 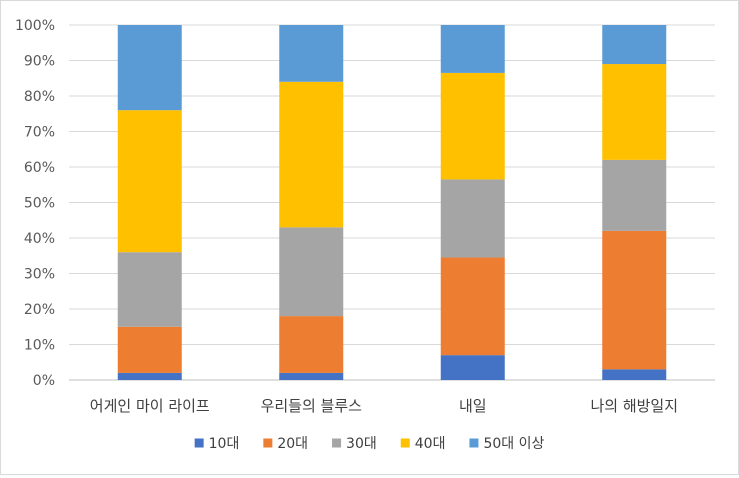 I want to click on y-axis: 0% 10% 20% 30% 40% 50% 60% 70% 80% 90% 100%, so click(x=35, y=203).